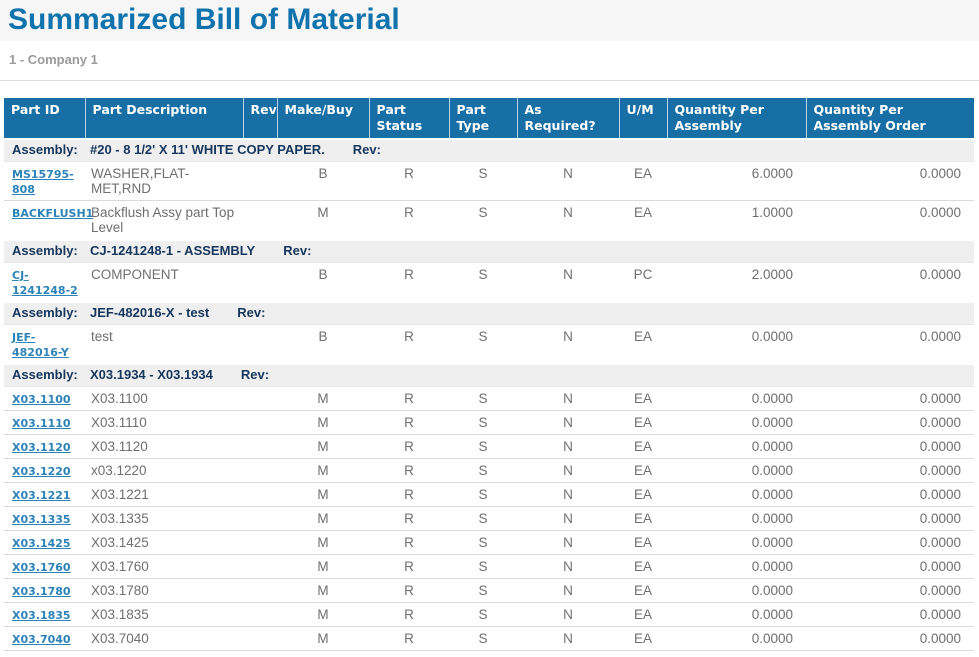 The width and height of the screenshot is (979, 657). I want to click on part-id-link: X03.1221, so click(41, 495).